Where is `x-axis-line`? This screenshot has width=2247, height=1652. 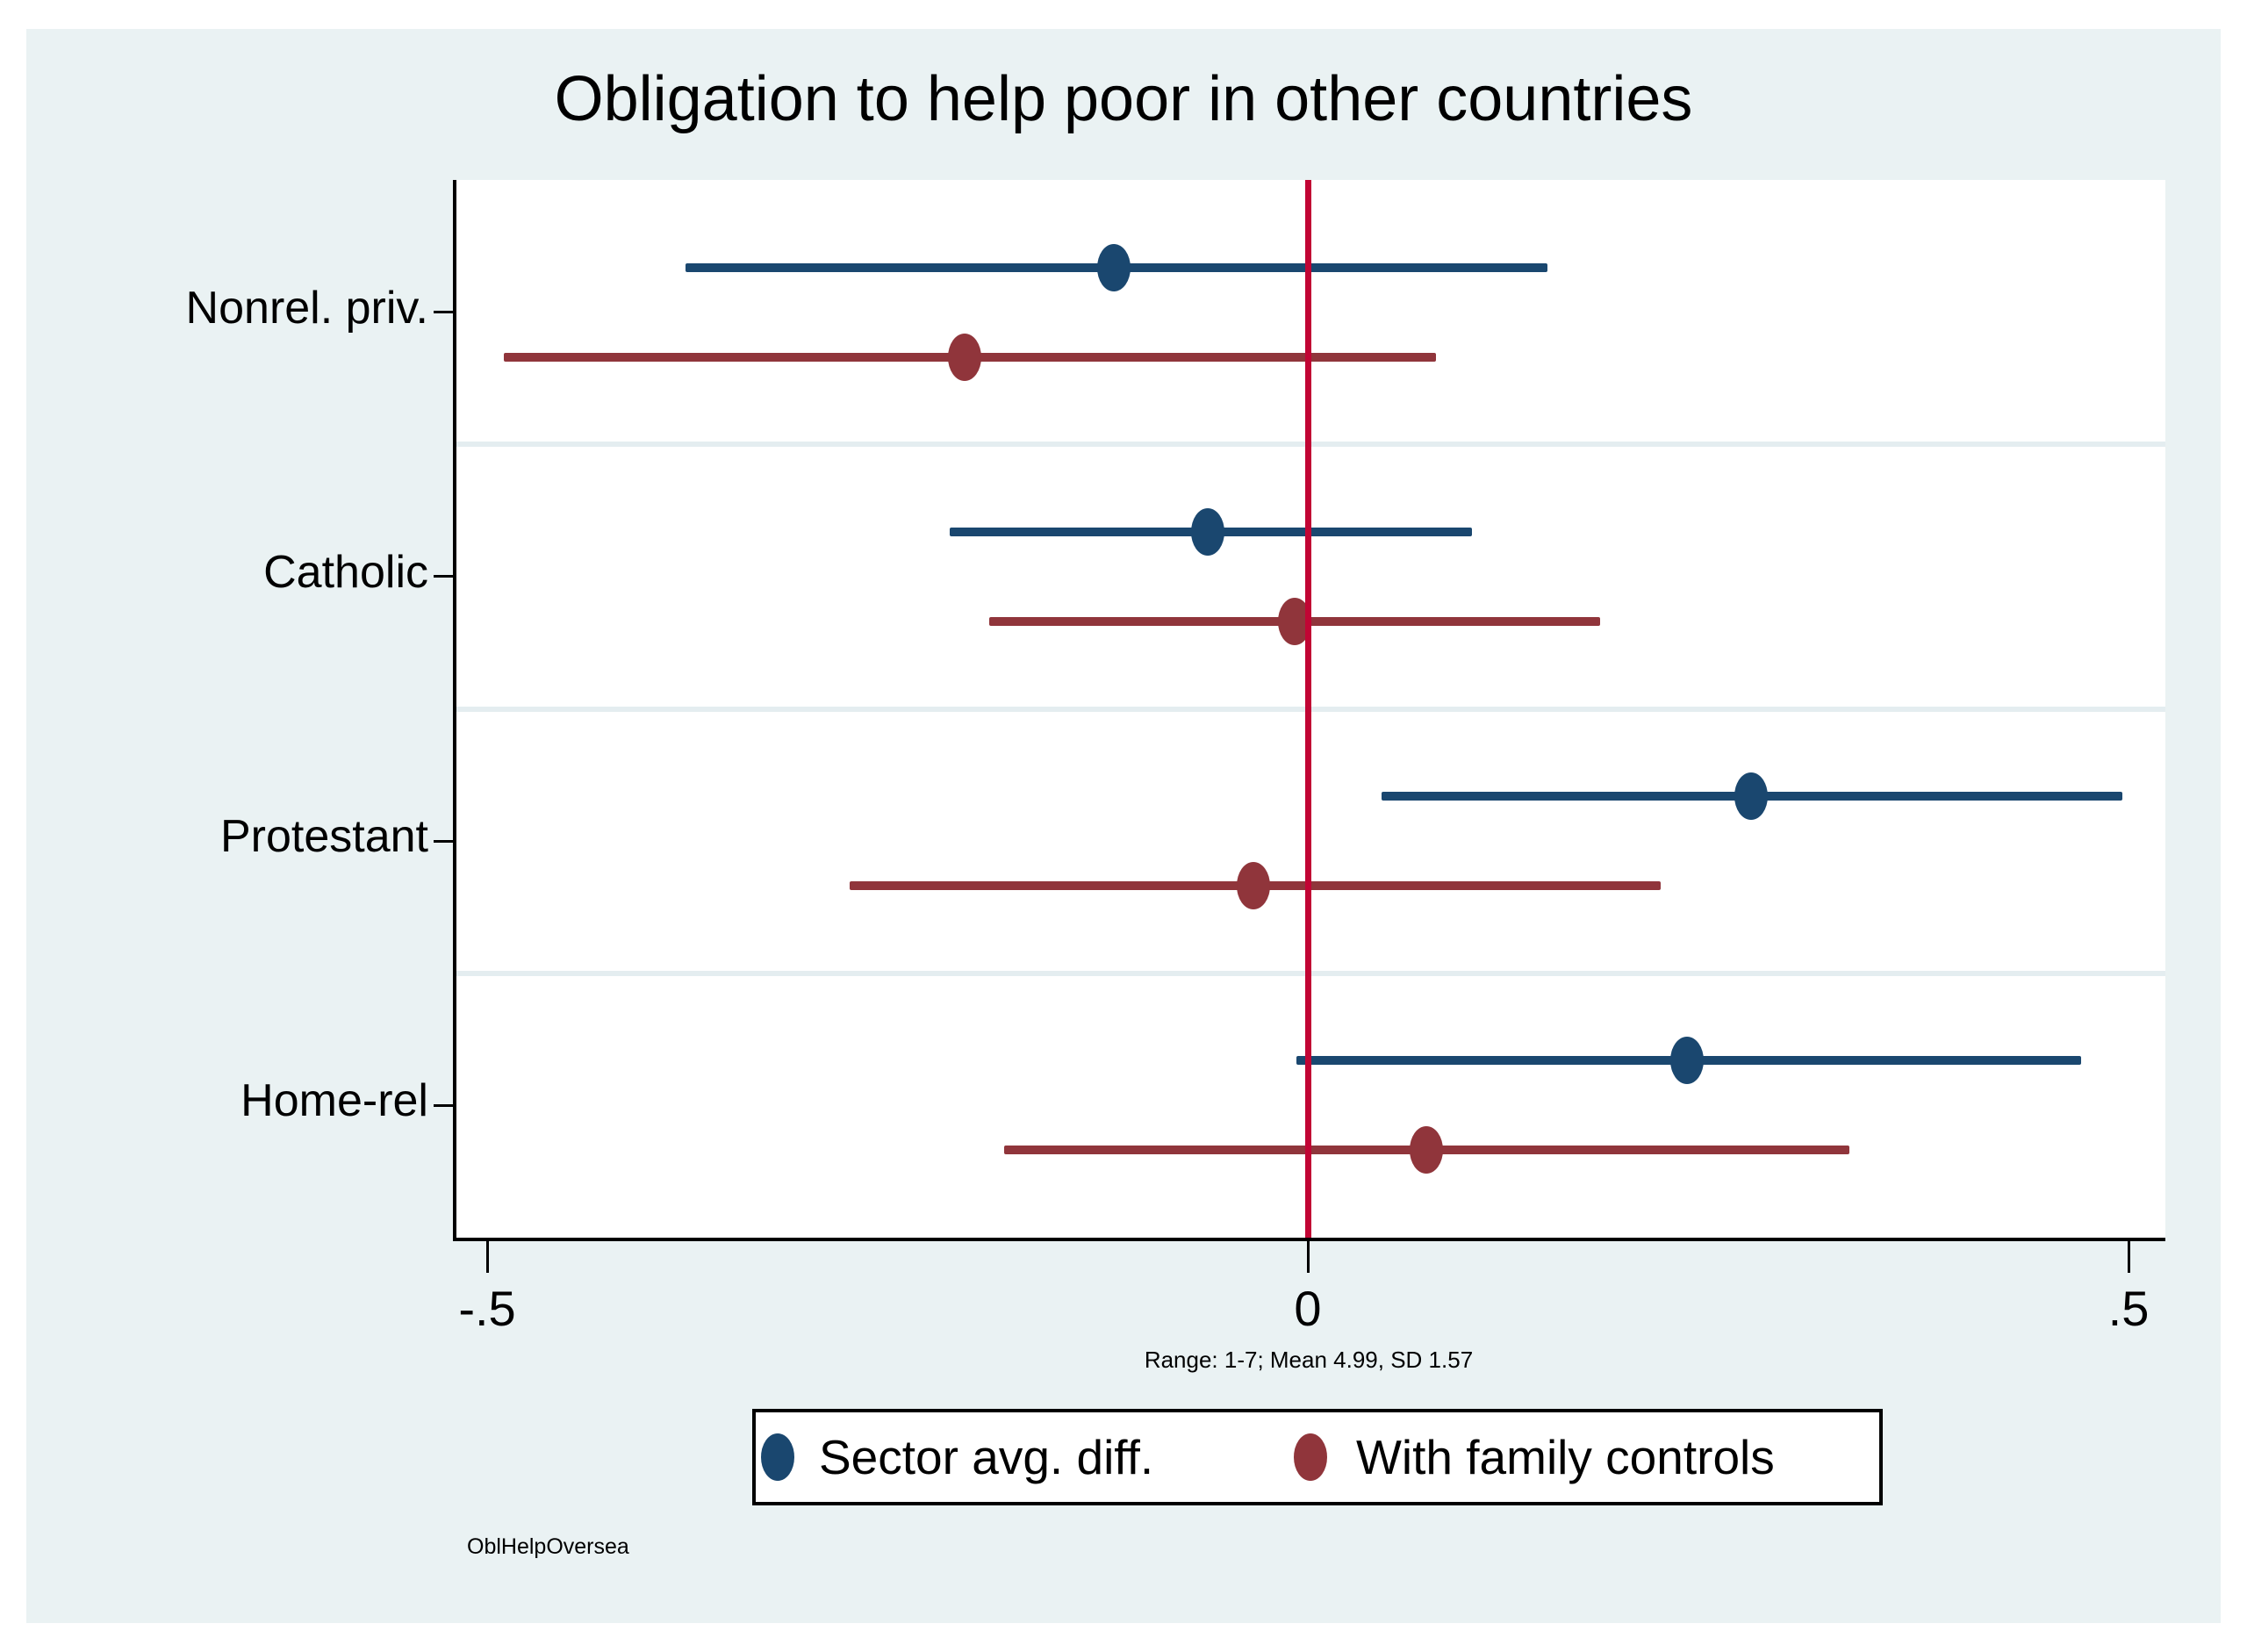 x-axis-line is located at coordinates (1309, 1240).